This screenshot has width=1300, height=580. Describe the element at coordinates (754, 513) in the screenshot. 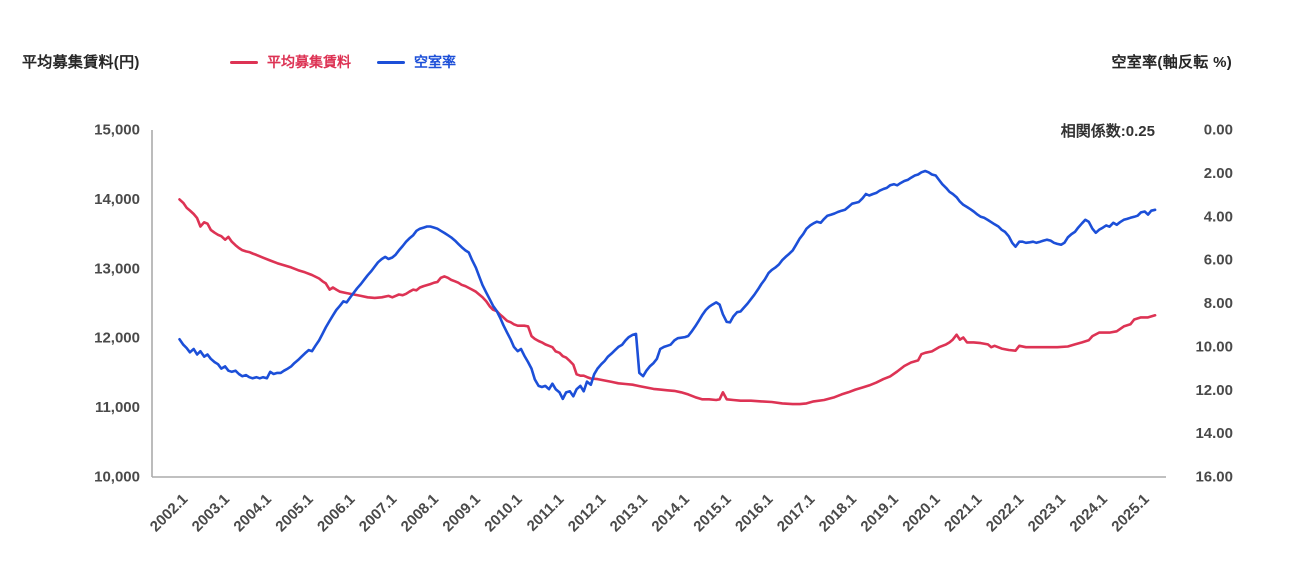

I see `x-axis-tick-label: 2016.1` at that location.